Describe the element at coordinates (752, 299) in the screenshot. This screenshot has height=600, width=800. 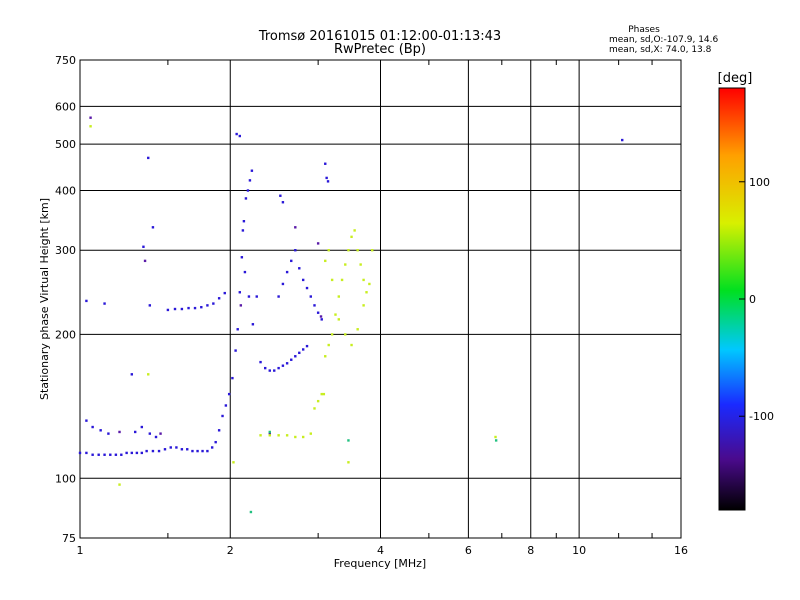
I see `colorbar-tick-label: 0` at that location.